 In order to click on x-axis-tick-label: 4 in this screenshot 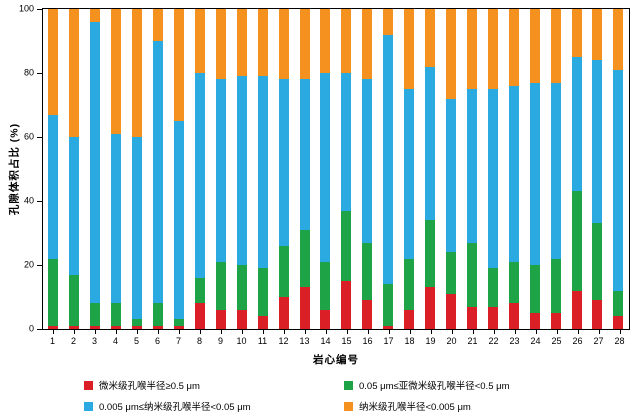, I will do `click(115, 338)`.